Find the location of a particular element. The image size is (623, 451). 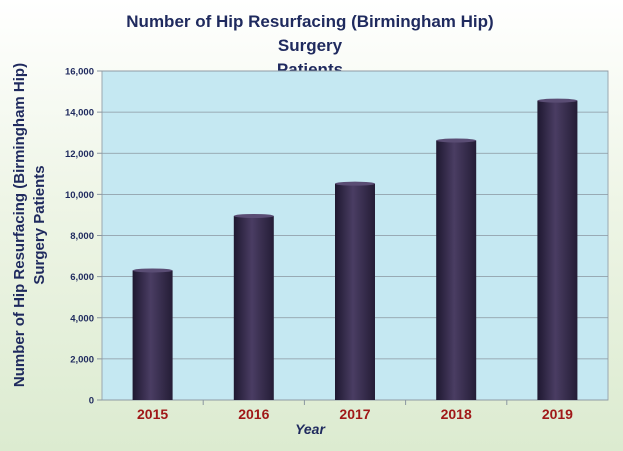

x-tick-label: 2017 is located at coordinates (354, 414).